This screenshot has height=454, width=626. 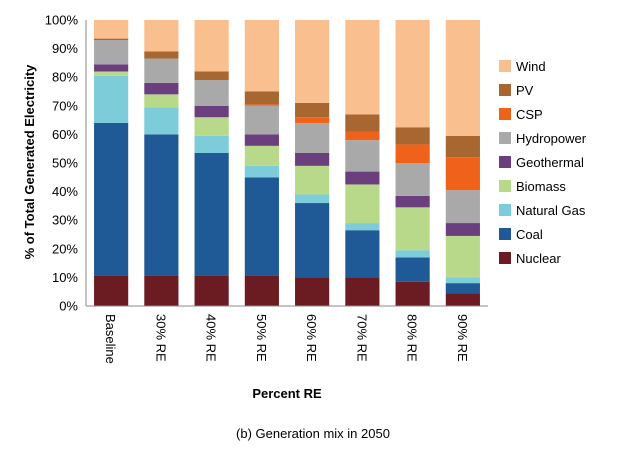 I want to click on y-axis-ticks: 0% 10% 20% 30% 40% 50% 60% 70% 80% 90% 100%, so click(x=62, y=163).